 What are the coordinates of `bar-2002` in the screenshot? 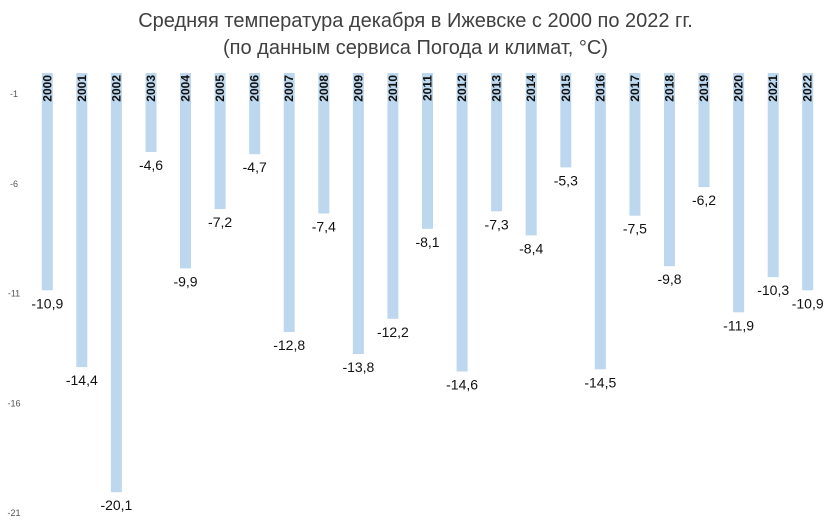 It's located at (116, 283).